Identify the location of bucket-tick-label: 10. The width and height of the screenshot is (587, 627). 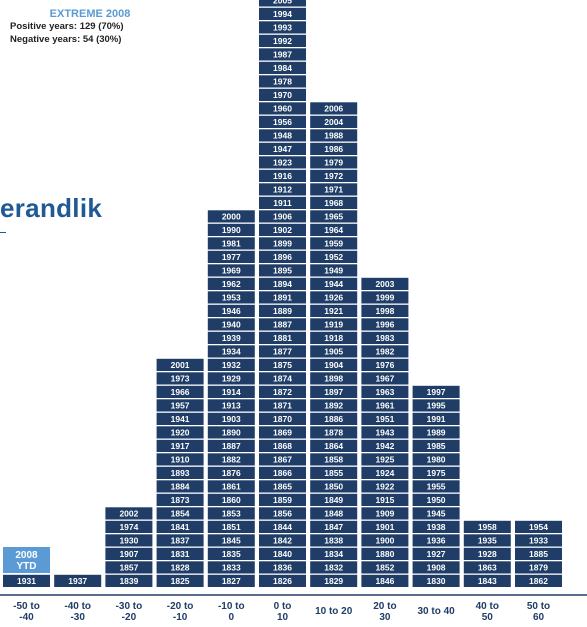
(283, 617).